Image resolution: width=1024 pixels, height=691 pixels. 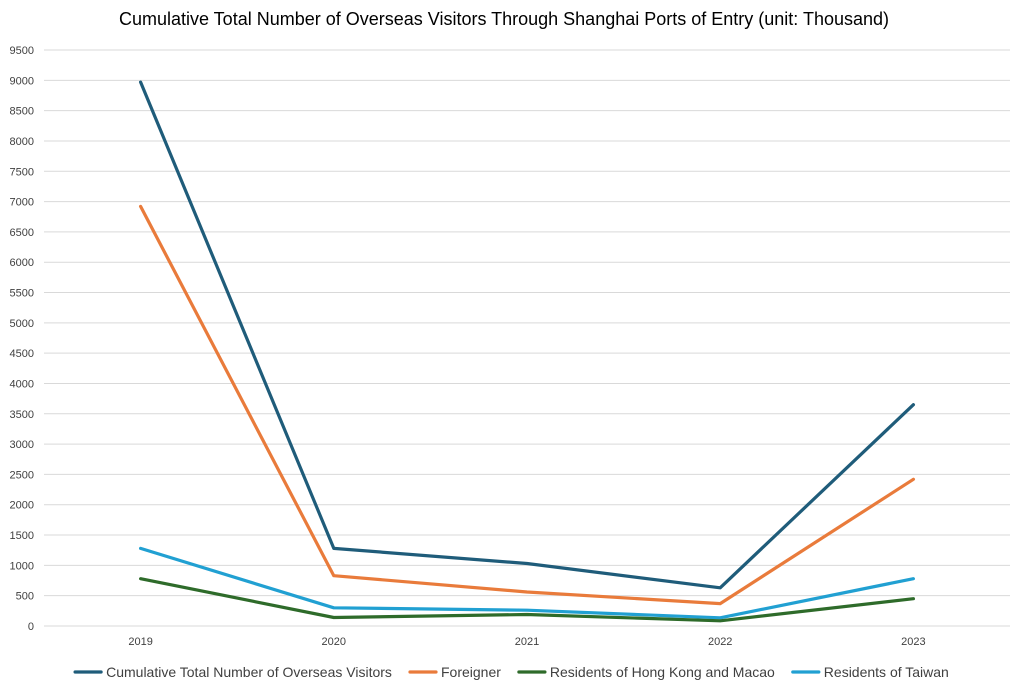 What do you see at coordinates (22, 294) in the screenshot?
I see `y-tick-label: 5500` at bounding box center [22, 294].